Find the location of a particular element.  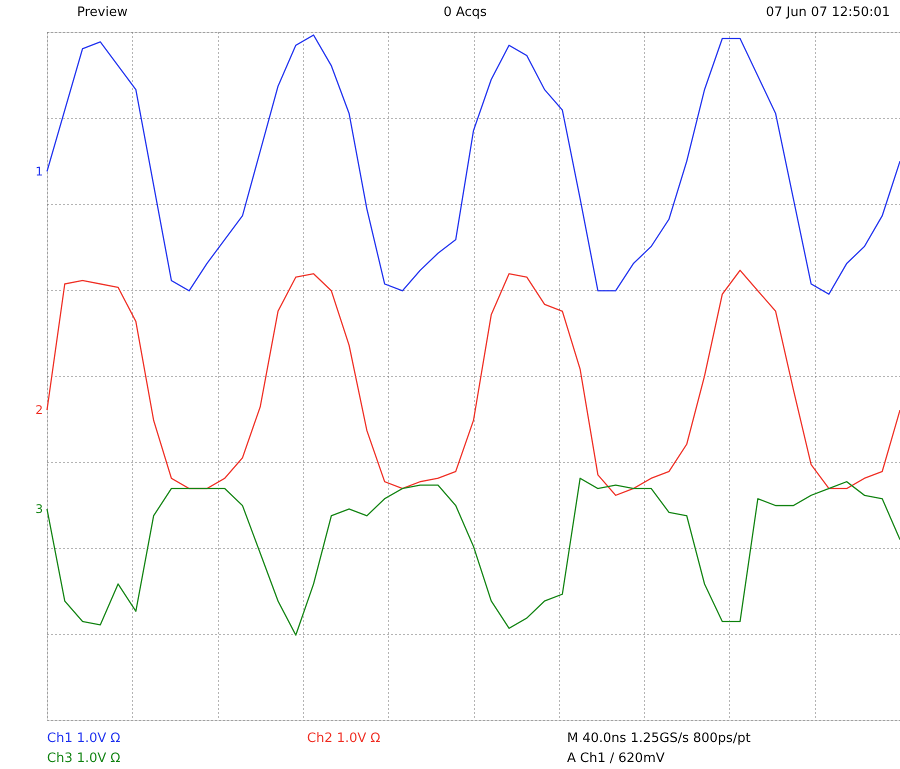

text: Ch3 1.0V Ω is located at coordinates (83, 758).